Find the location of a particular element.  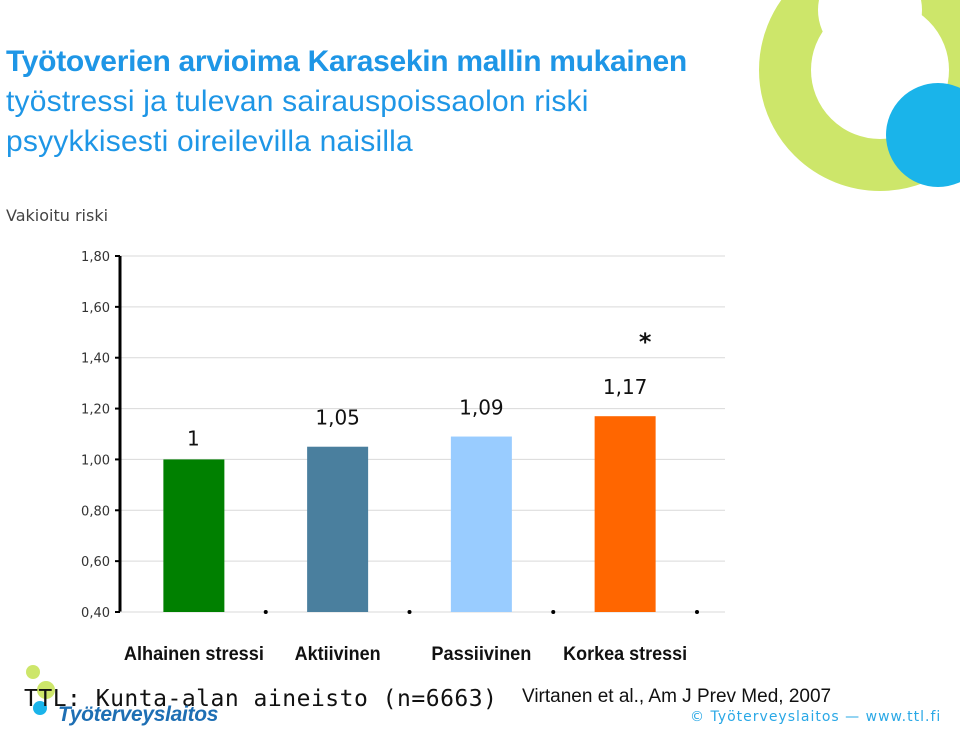

x-category-label: Aktiivinen is located at coordinates (338, 654).